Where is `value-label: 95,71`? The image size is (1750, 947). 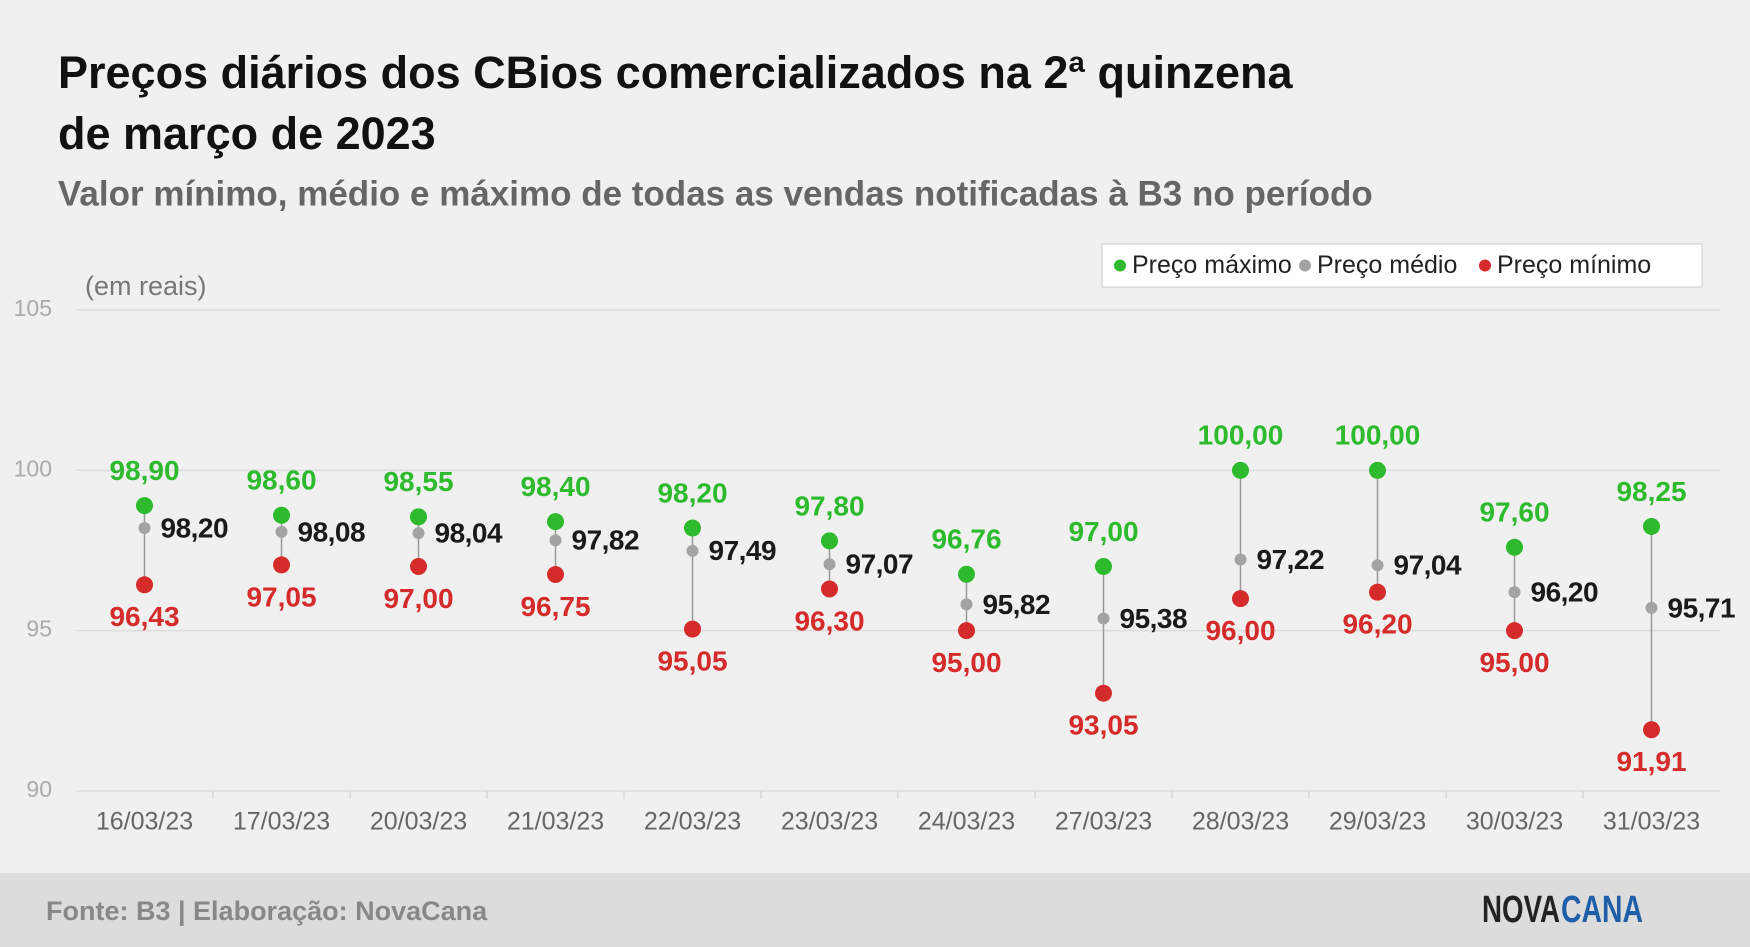 value-label: 95,71 is located at coordinates (1702, 607).